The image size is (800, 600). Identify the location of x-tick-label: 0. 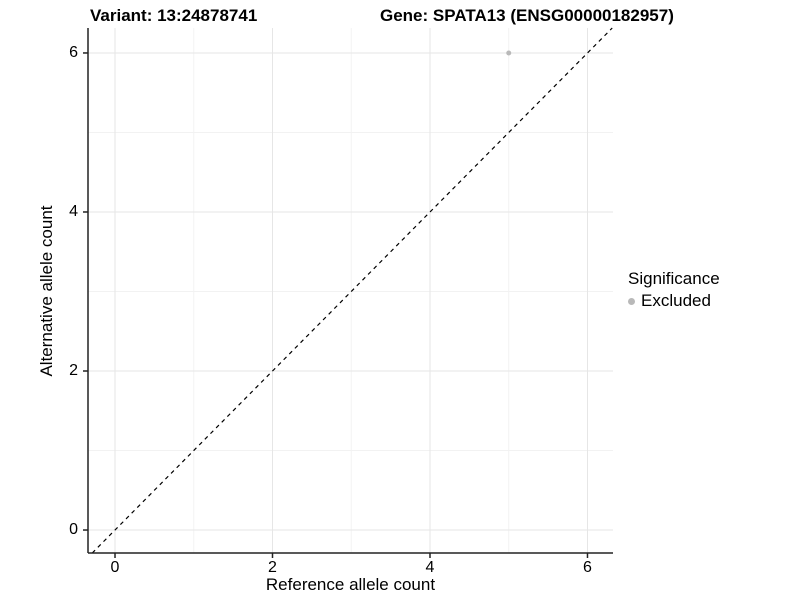
(115, 567).